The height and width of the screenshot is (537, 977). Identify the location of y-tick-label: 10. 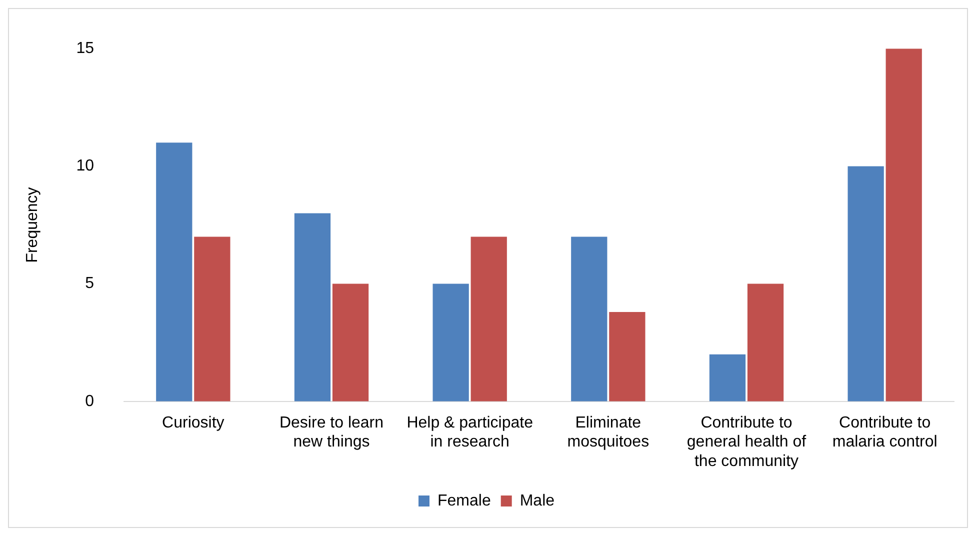
(85, 166).